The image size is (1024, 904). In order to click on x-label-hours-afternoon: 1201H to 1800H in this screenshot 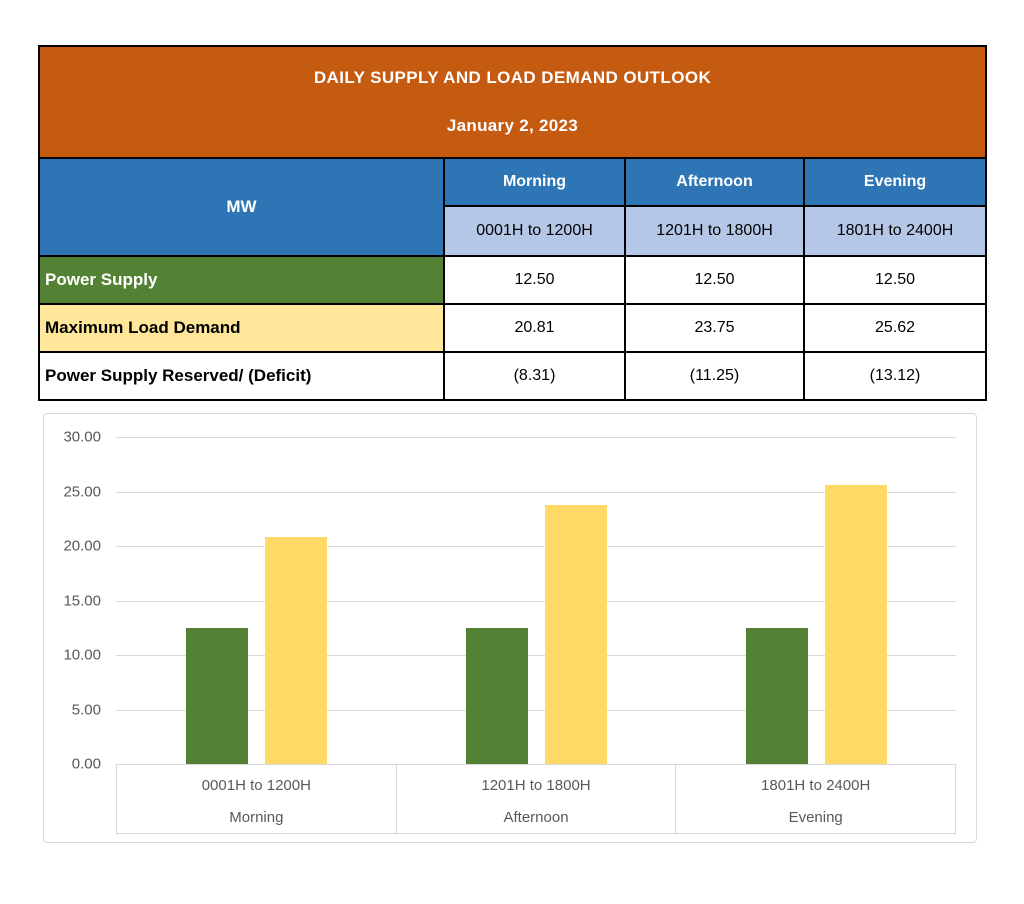, I will do `click(536, 785)`.